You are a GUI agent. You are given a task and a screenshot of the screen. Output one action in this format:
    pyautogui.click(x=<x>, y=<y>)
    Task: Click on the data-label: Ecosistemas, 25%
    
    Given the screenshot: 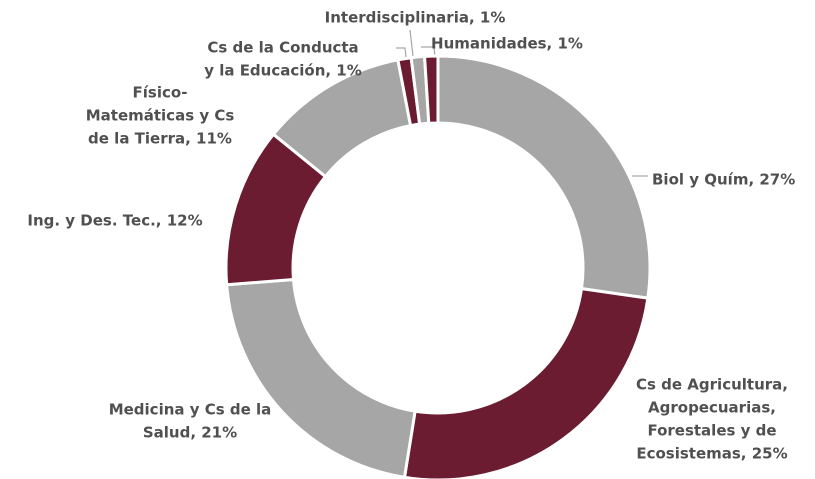 What is the action you would take?
    pyautogui.click(x=711, y=454)
    